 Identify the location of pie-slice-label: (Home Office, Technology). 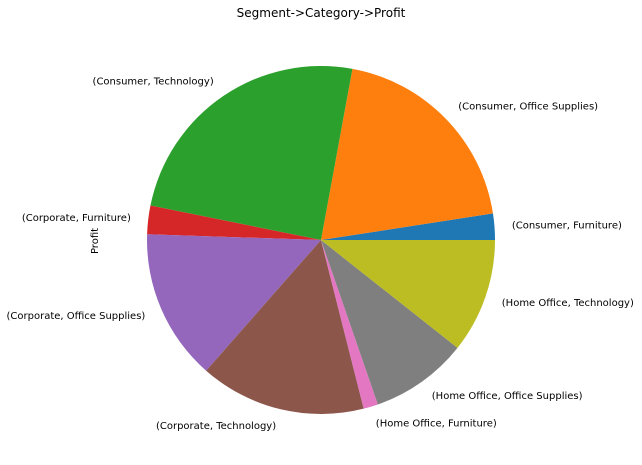
(568, 303).